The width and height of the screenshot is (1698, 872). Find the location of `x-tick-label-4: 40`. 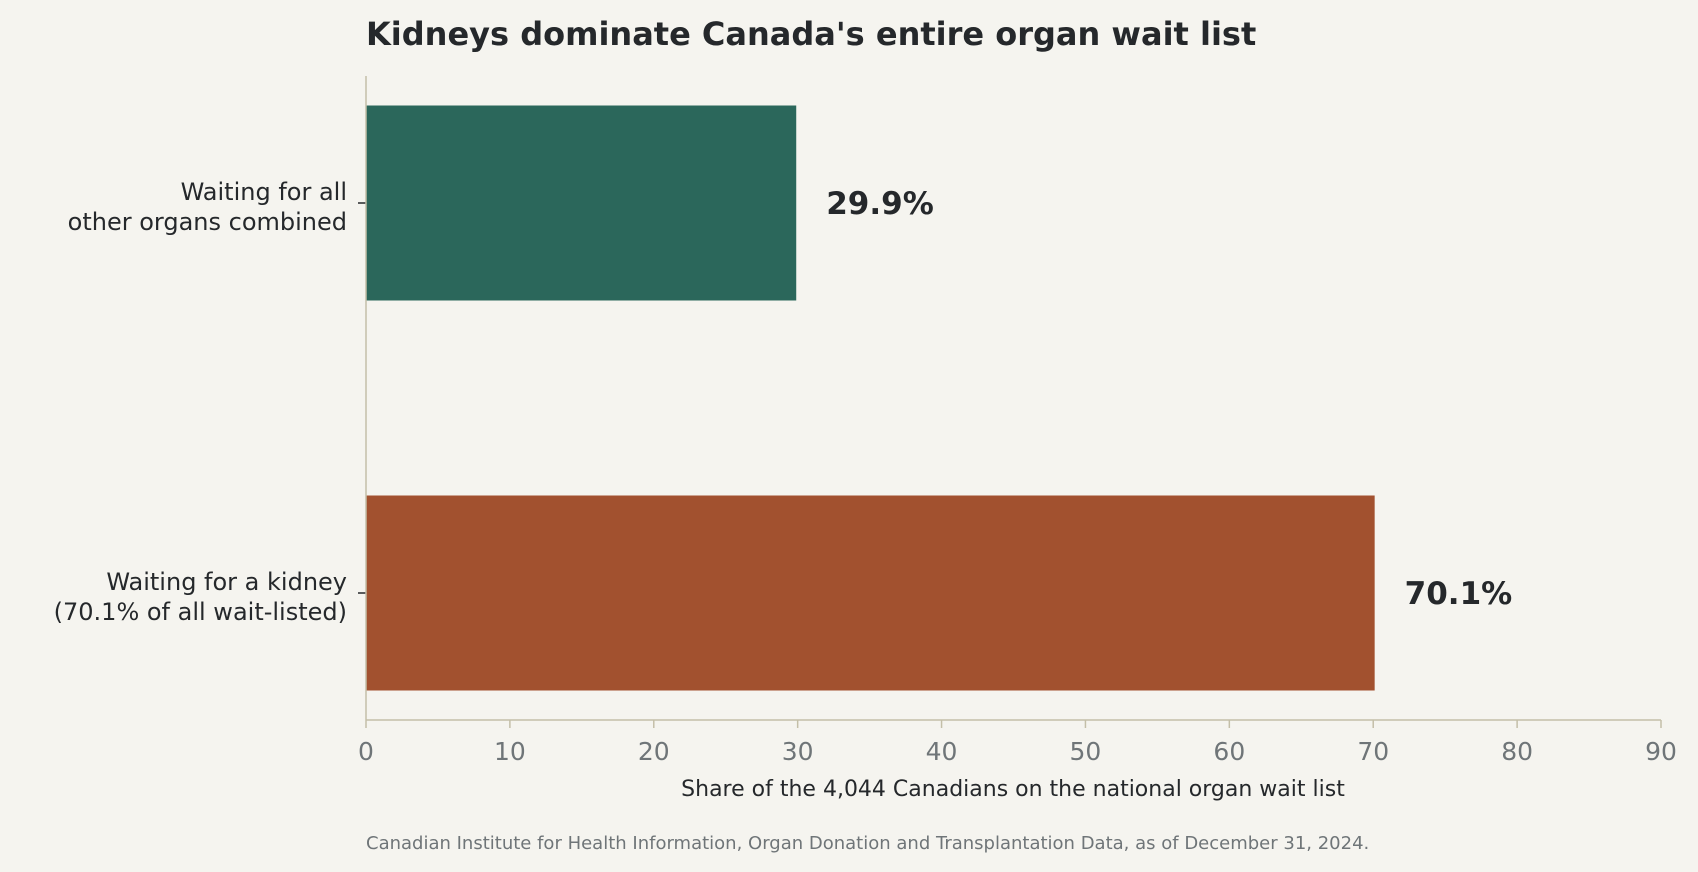

x-tick-label-4: 40 is located at coordinates (942, 751).